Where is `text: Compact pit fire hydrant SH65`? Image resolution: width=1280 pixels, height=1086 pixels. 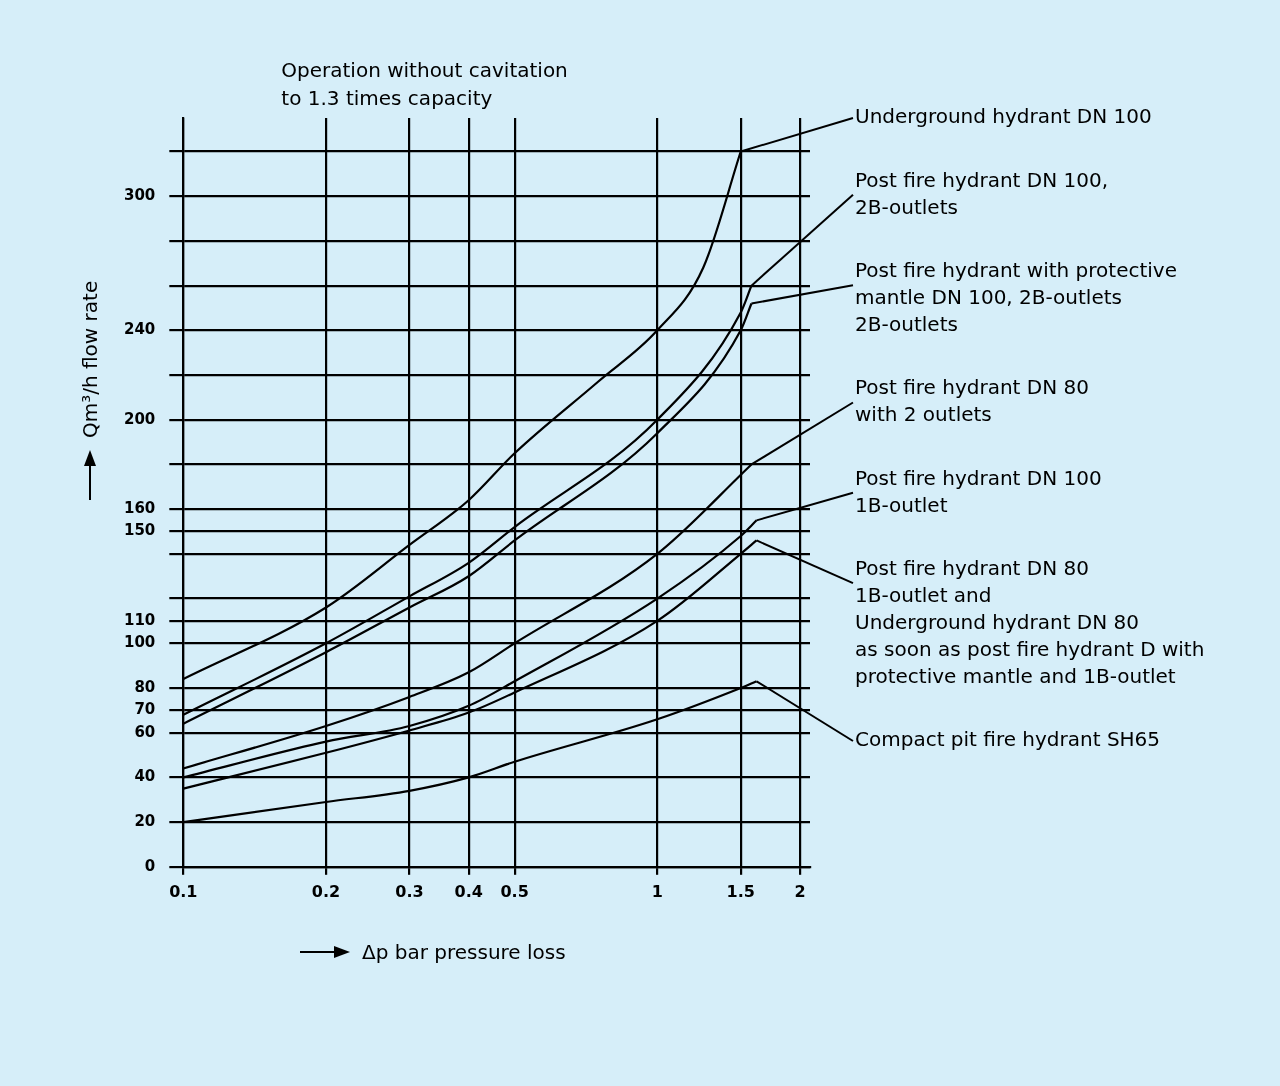 text: Compact pit fire hydrant SH65 is located at coordinates (1008, 739).